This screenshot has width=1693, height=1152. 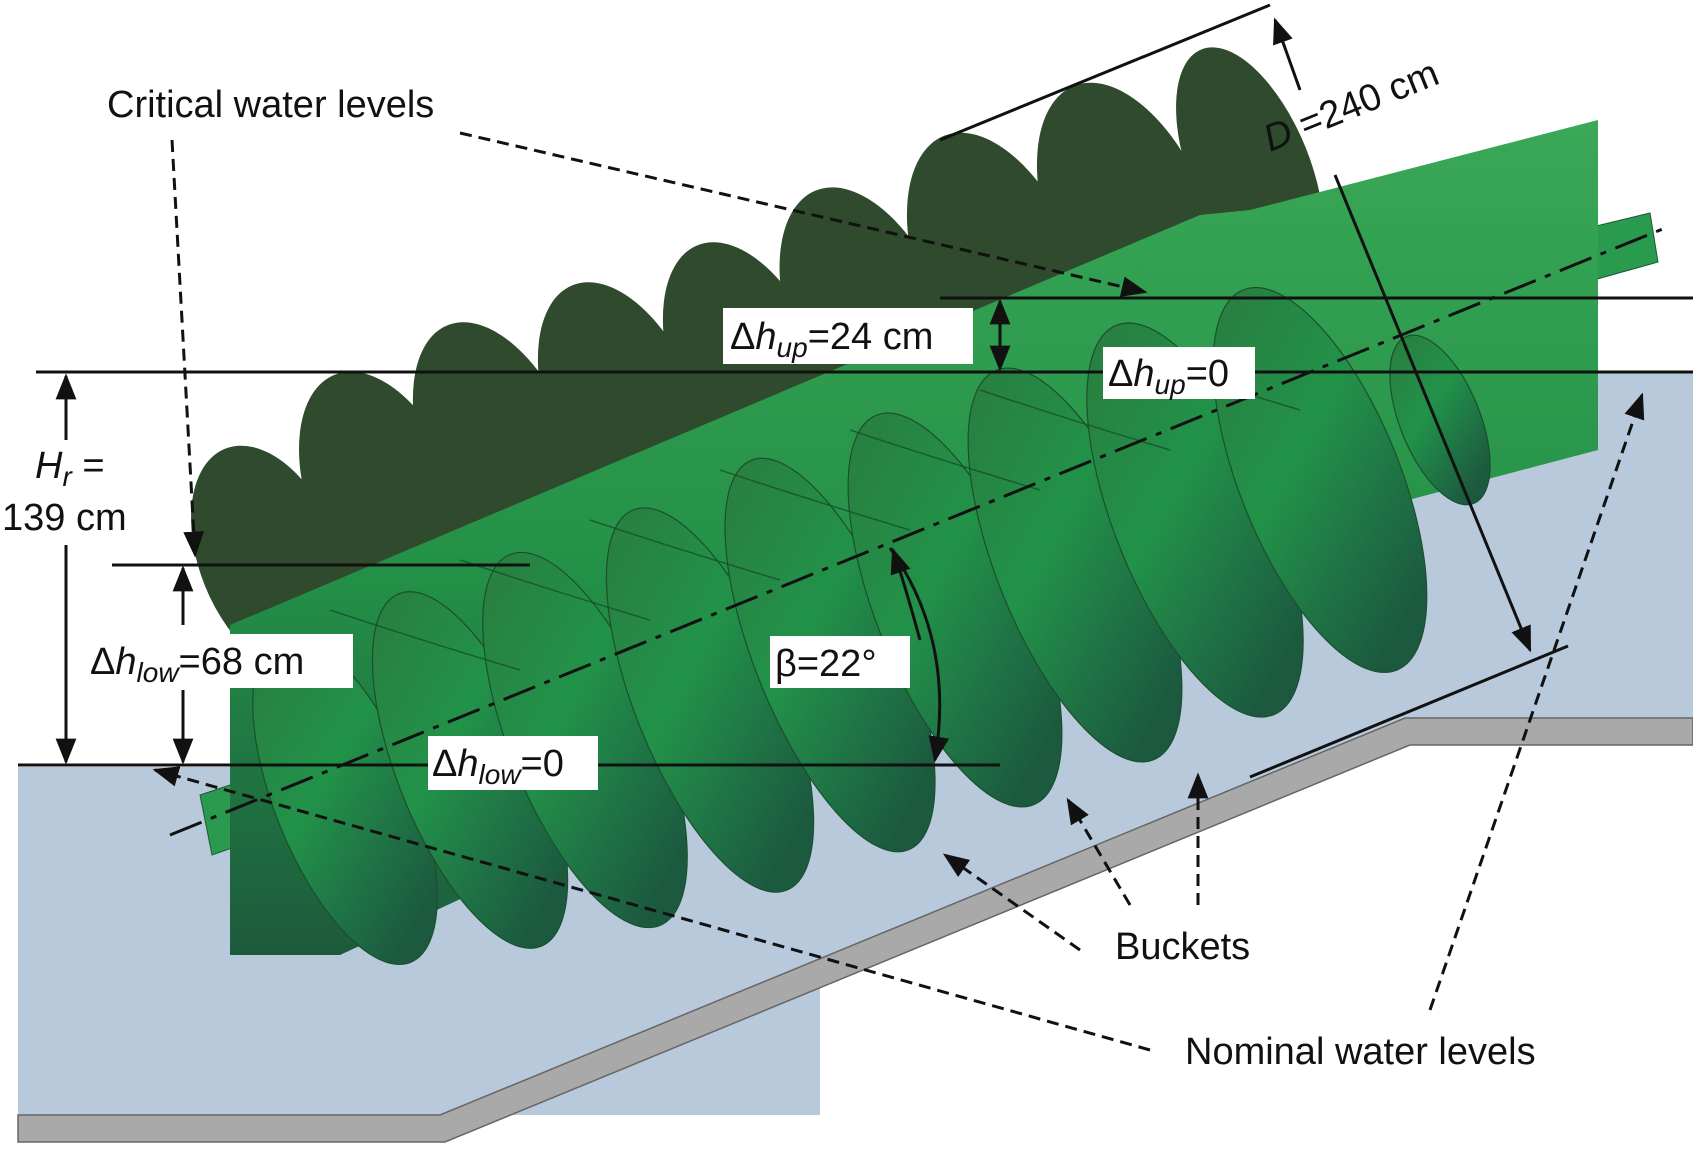 I want to click on dh-low-68-label: Δhlow=68 cm, so click(x=197, y=664).